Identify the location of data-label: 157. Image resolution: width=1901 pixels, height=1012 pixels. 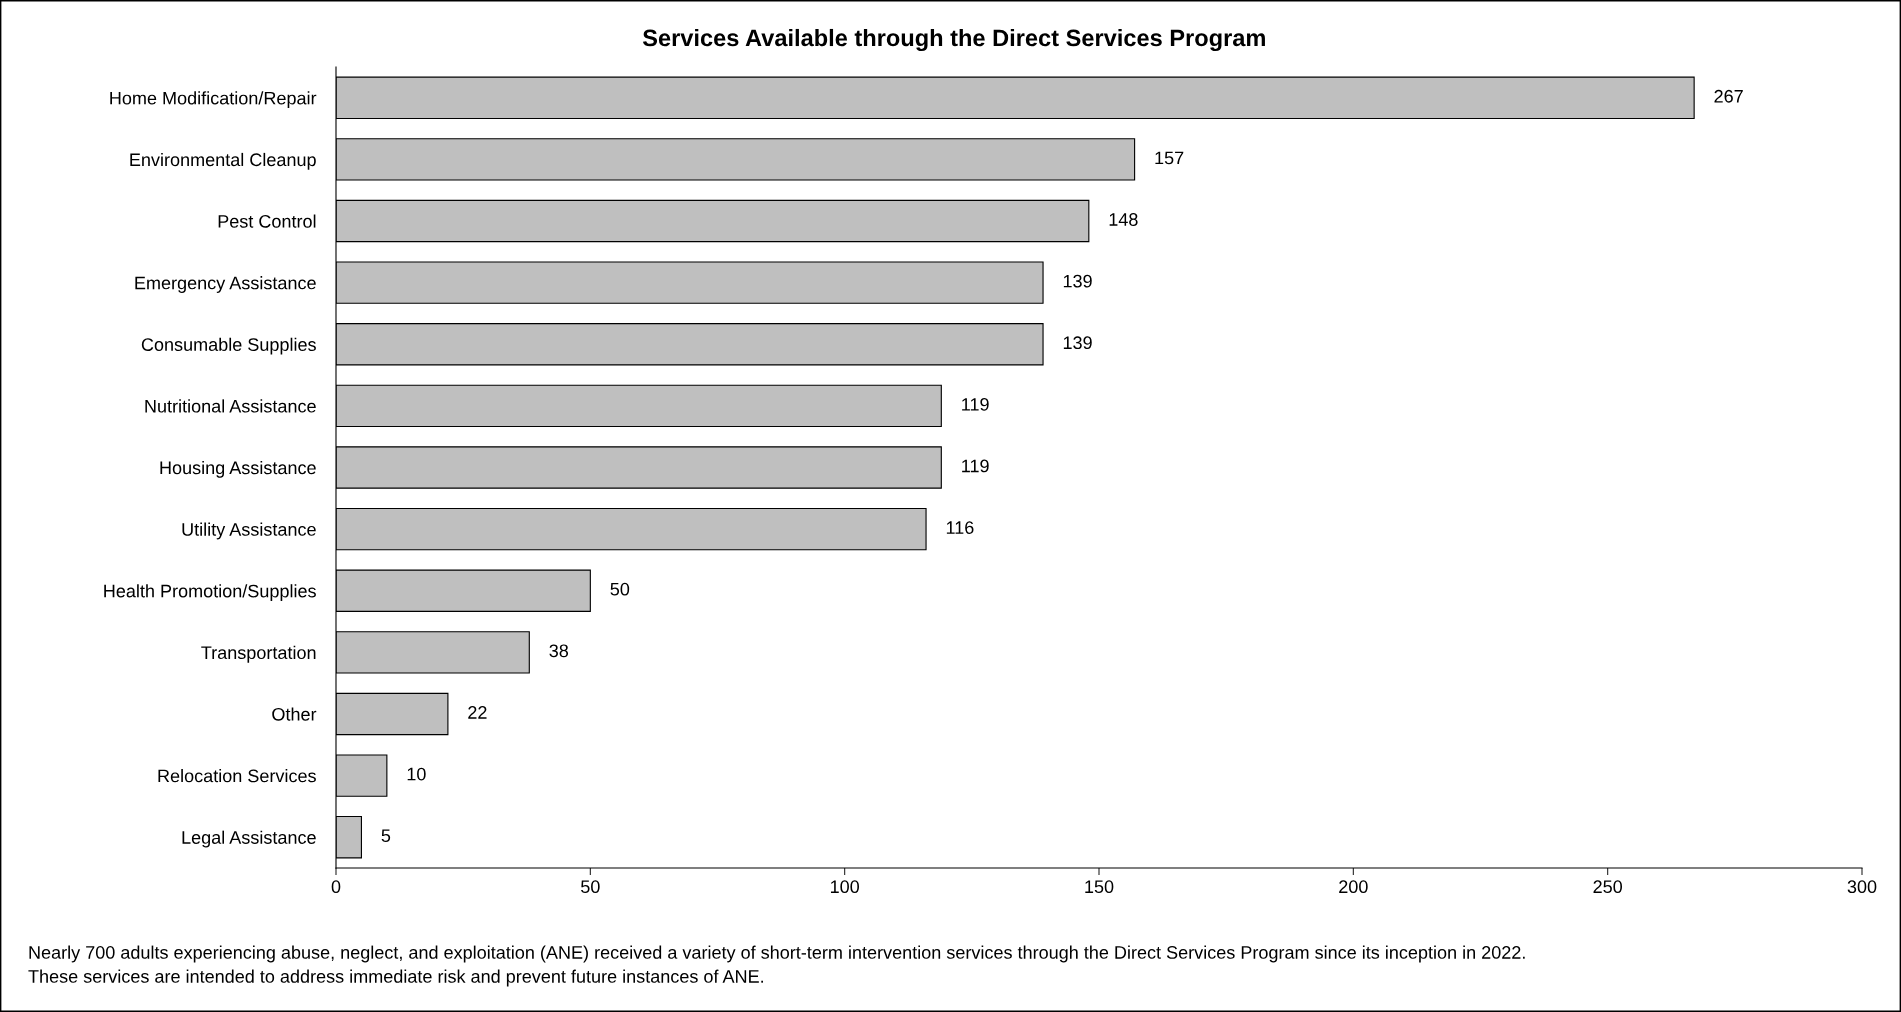
(1169, 158).